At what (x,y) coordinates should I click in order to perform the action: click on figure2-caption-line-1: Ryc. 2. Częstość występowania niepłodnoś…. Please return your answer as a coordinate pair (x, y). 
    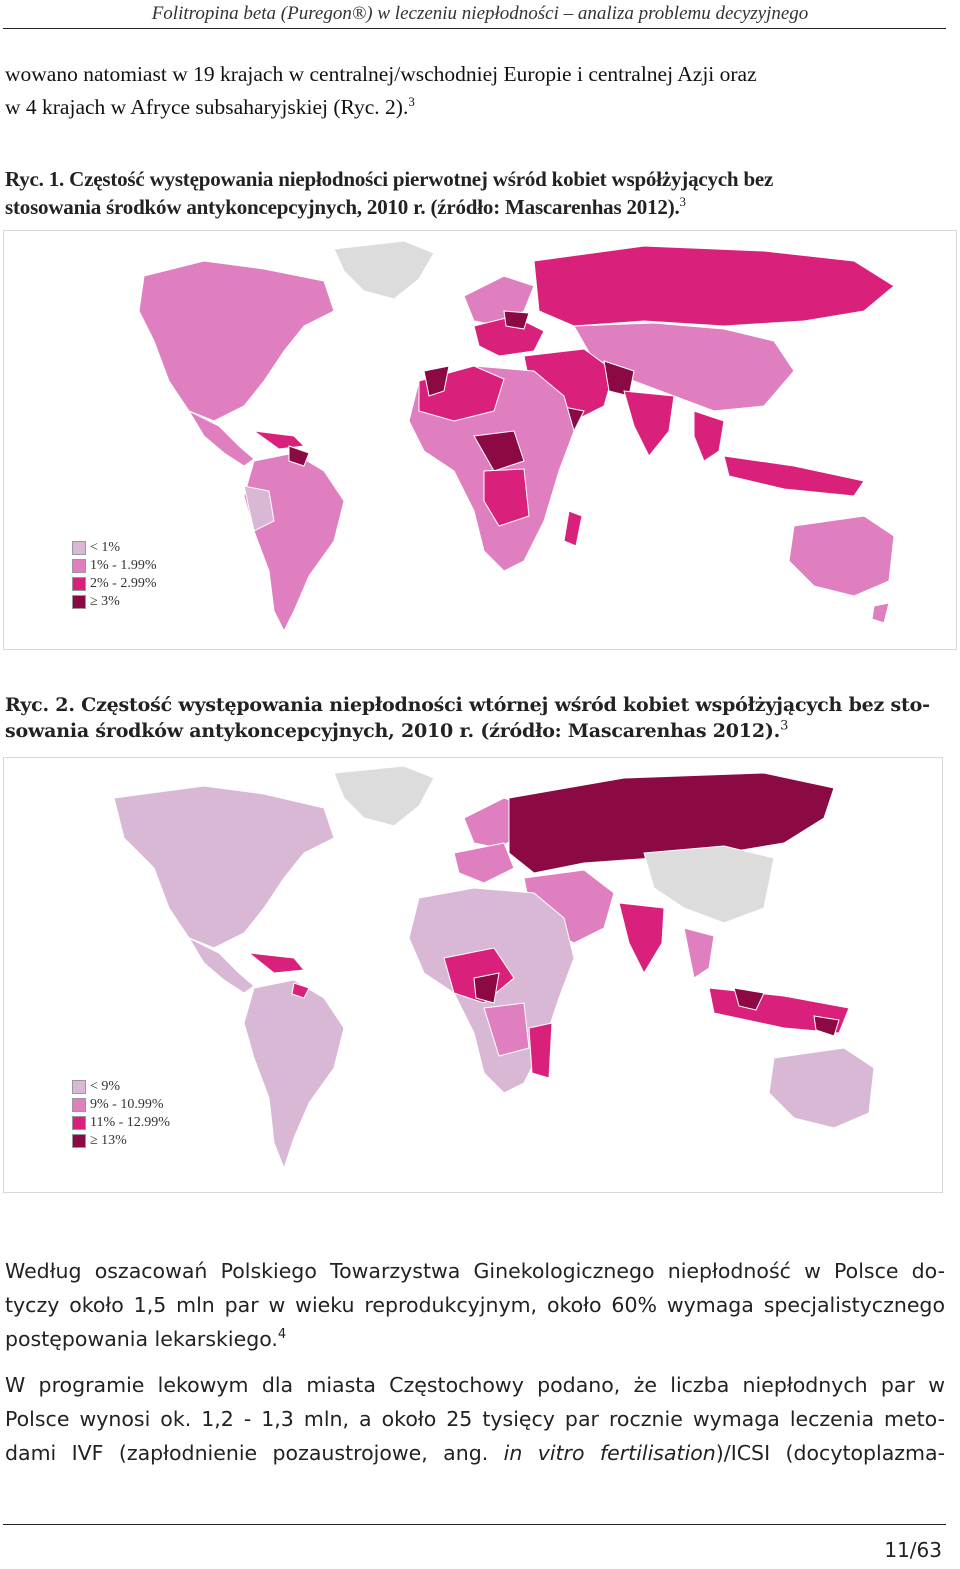
    Looking at the image, I should click on (467, 705).